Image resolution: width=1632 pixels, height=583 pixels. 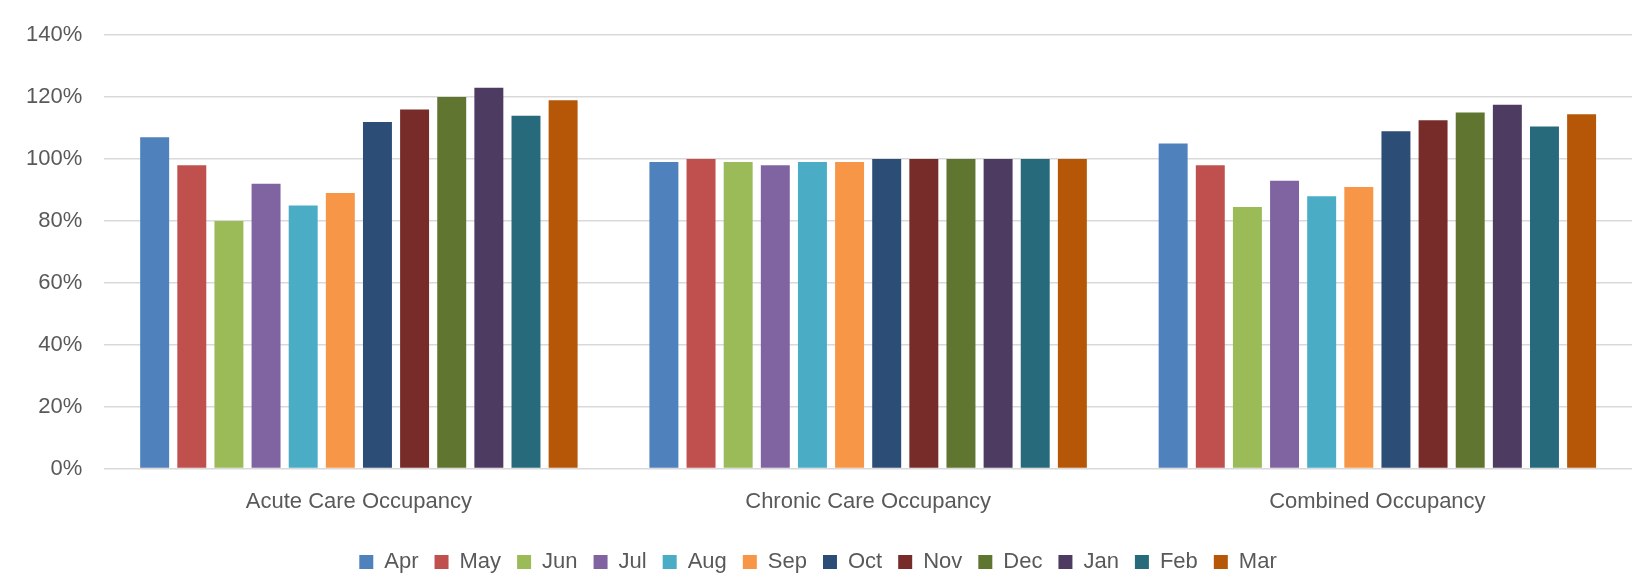 What do you see at coordinates (359, 500) in the screenshot?
I see `x-tick-label: Acute Care Occupancy` at bounding box center [359, 500].